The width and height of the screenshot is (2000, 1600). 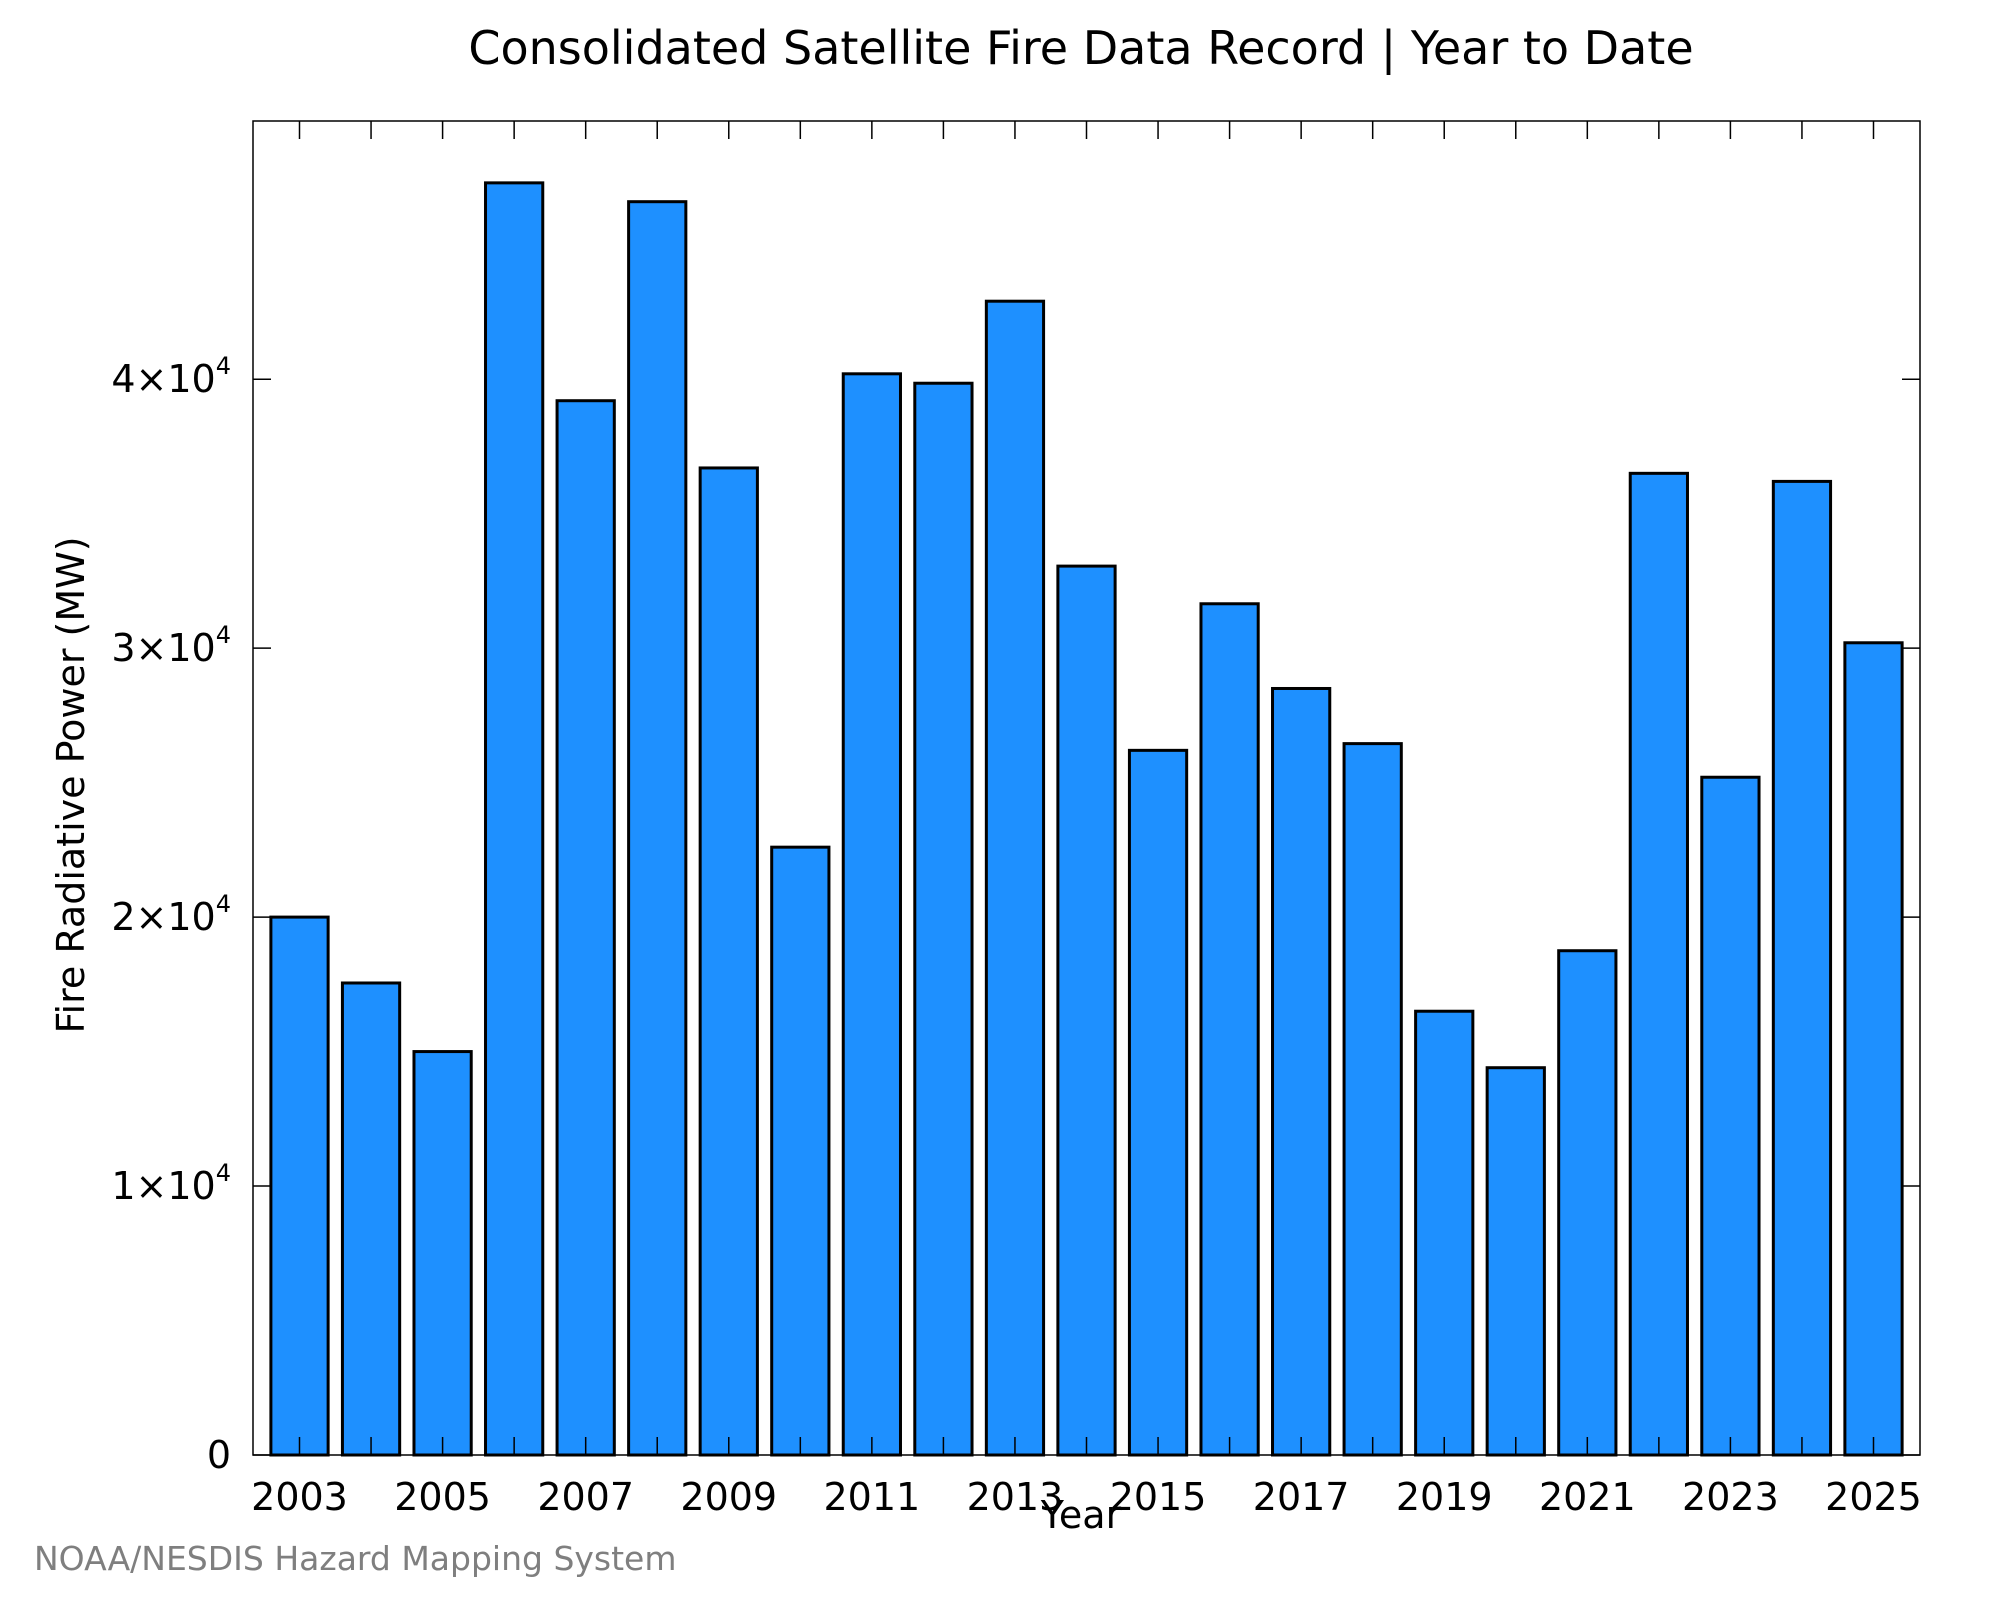 What do you see at coordinates (1444, 1233) in the screenshot?
I see `bar-2019` at bounding box center [1444, 1233].